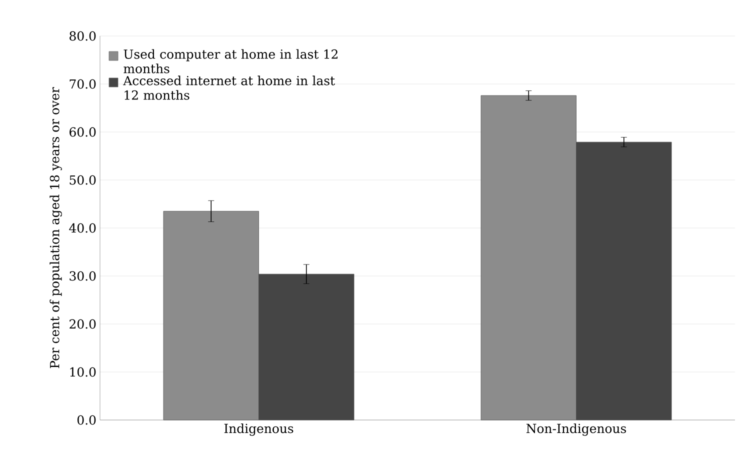 The width and height of the screenshot is (744, 467). Describe the element at coordinates (87, 420) in the screenshot. I see `y-tick-label: 0.0` at that location.